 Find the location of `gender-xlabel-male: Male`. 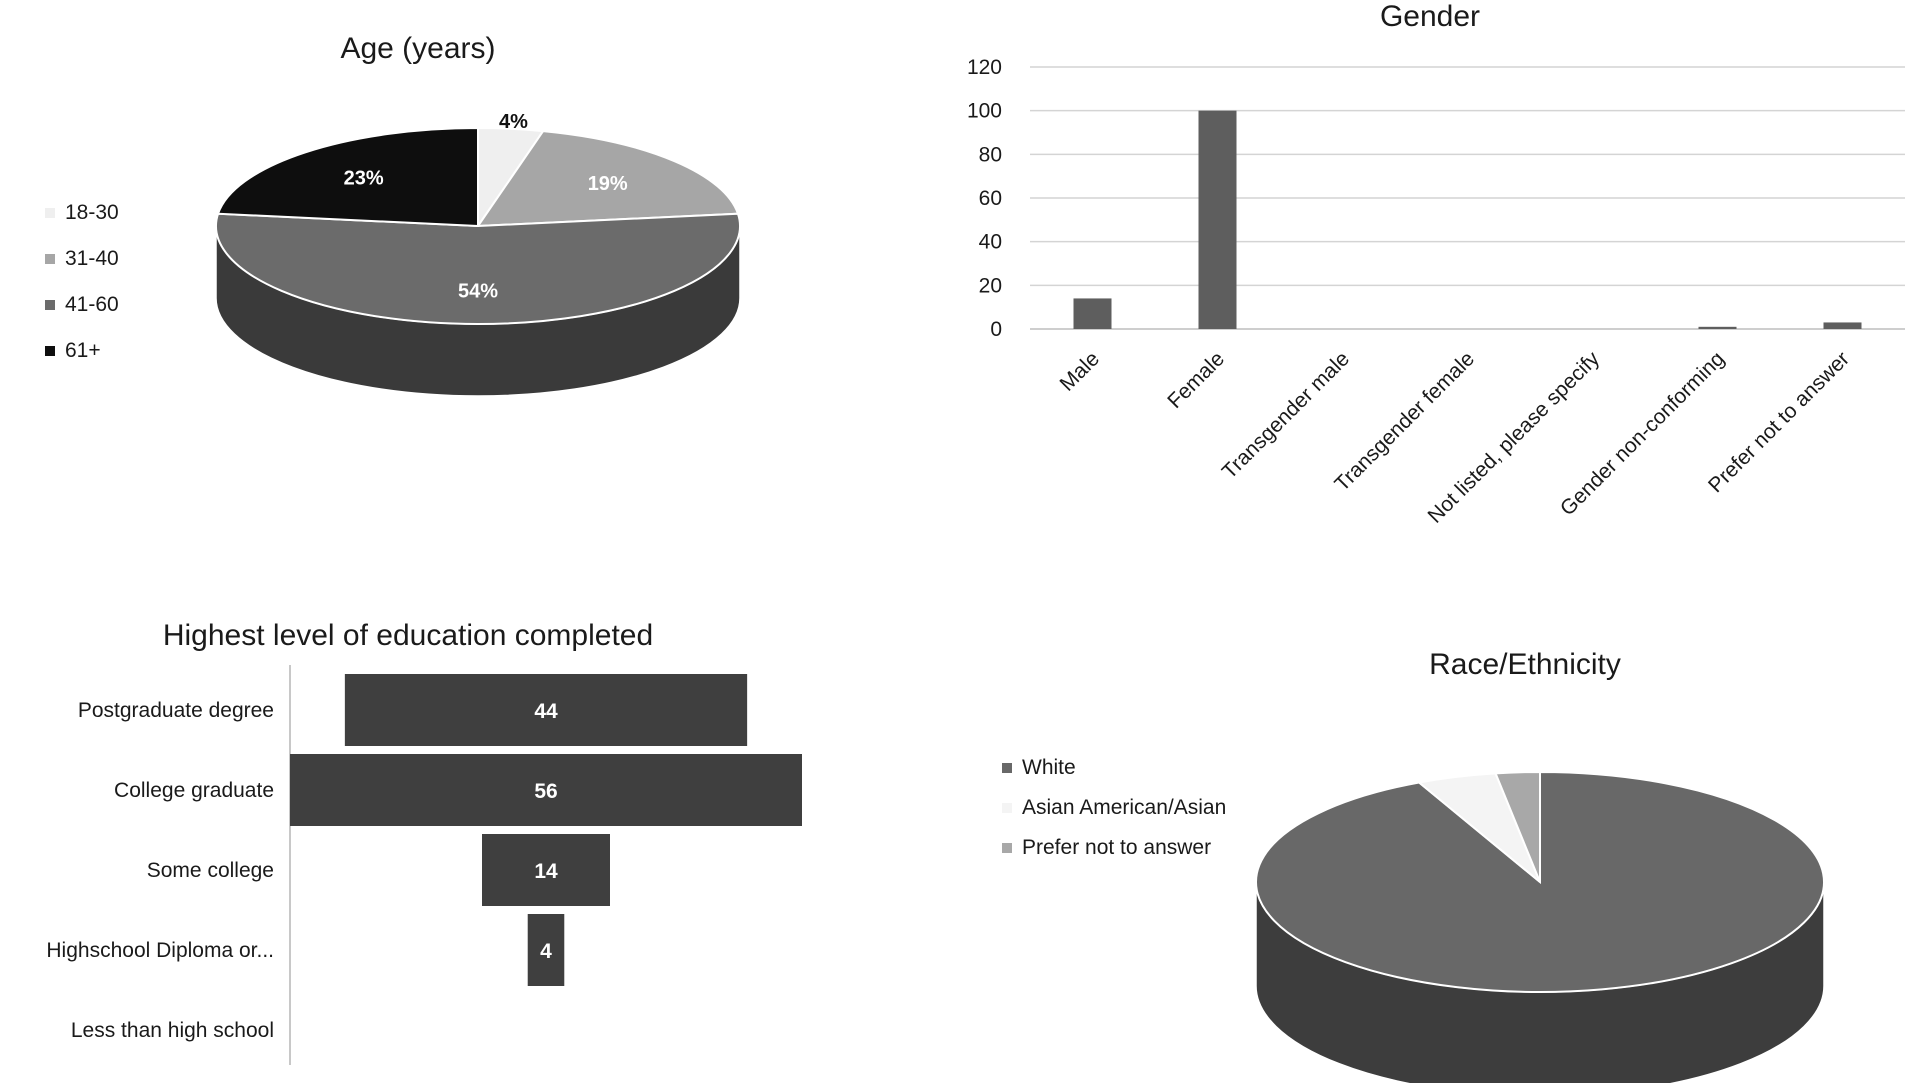

gender-xlabel-male: Male is located at coordinates (1080, 371).